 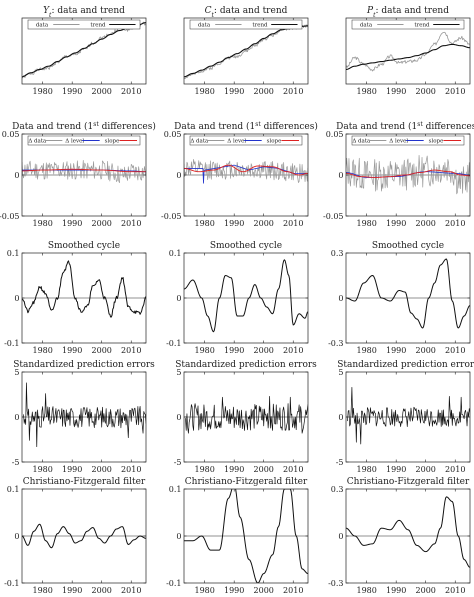 I want to click on legend-entry-label: trend, so click(x=260, y=25).